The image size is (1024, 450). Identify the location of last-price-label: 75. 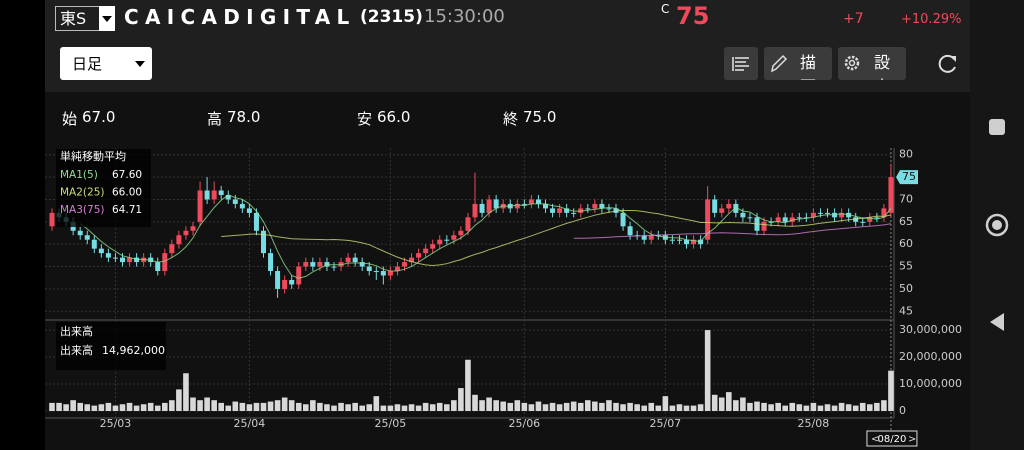
(909, 176).